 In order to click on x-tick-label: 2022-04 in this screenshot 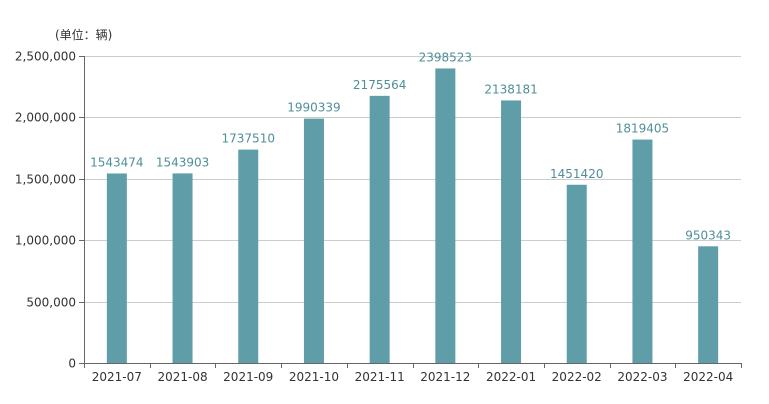, I will do `click(708, 377)`.